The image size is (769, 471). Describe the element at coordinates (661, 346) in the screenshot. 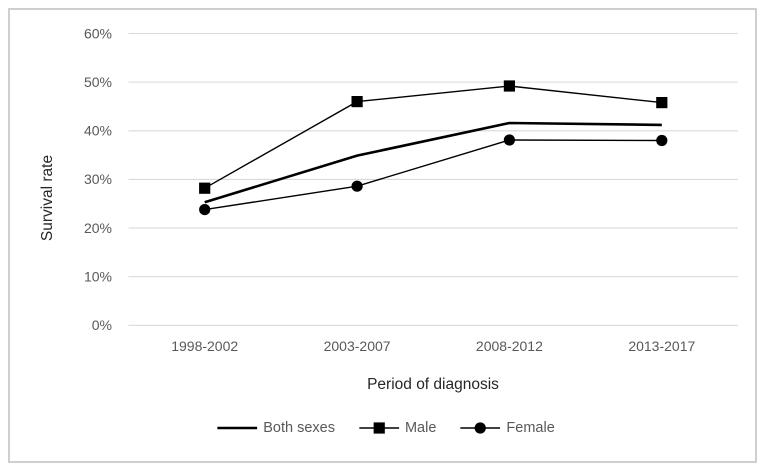

I see `x-tick-label: 2013-2017` at that location.